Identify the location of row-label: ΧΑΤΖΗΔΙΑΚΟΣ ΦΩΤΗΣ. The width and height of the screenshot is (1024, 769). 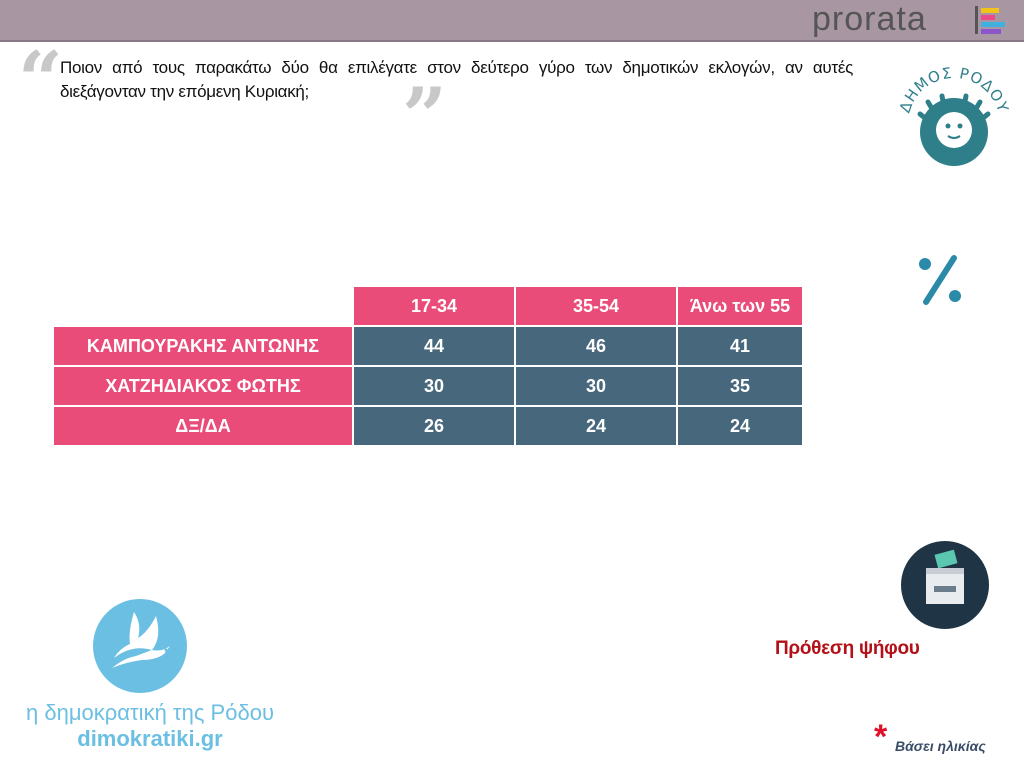
(203, 386).